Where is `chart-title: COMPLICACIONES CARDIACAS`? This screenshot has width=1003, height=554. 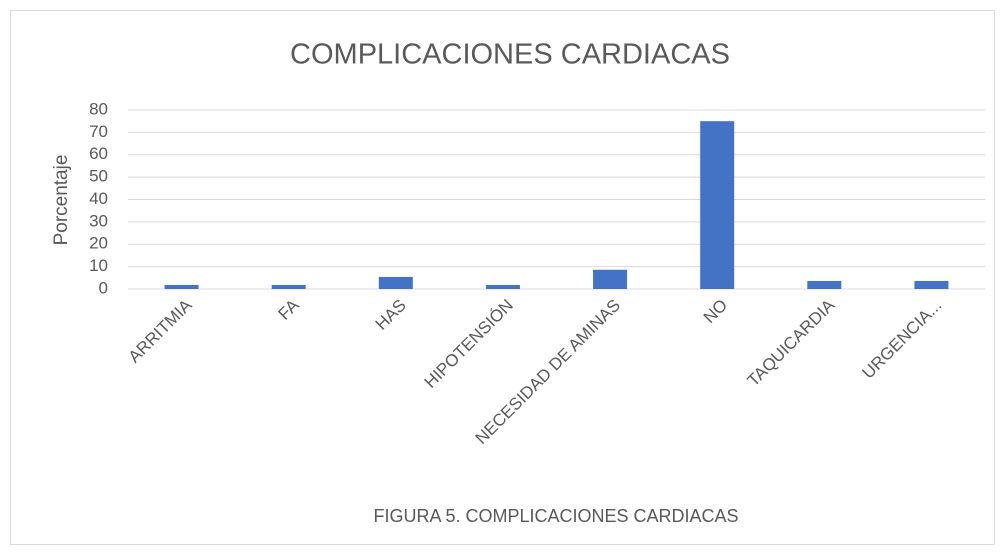
chart-title: COMPLICACIONES CARDIACAS is located at coordinates (510, 55).